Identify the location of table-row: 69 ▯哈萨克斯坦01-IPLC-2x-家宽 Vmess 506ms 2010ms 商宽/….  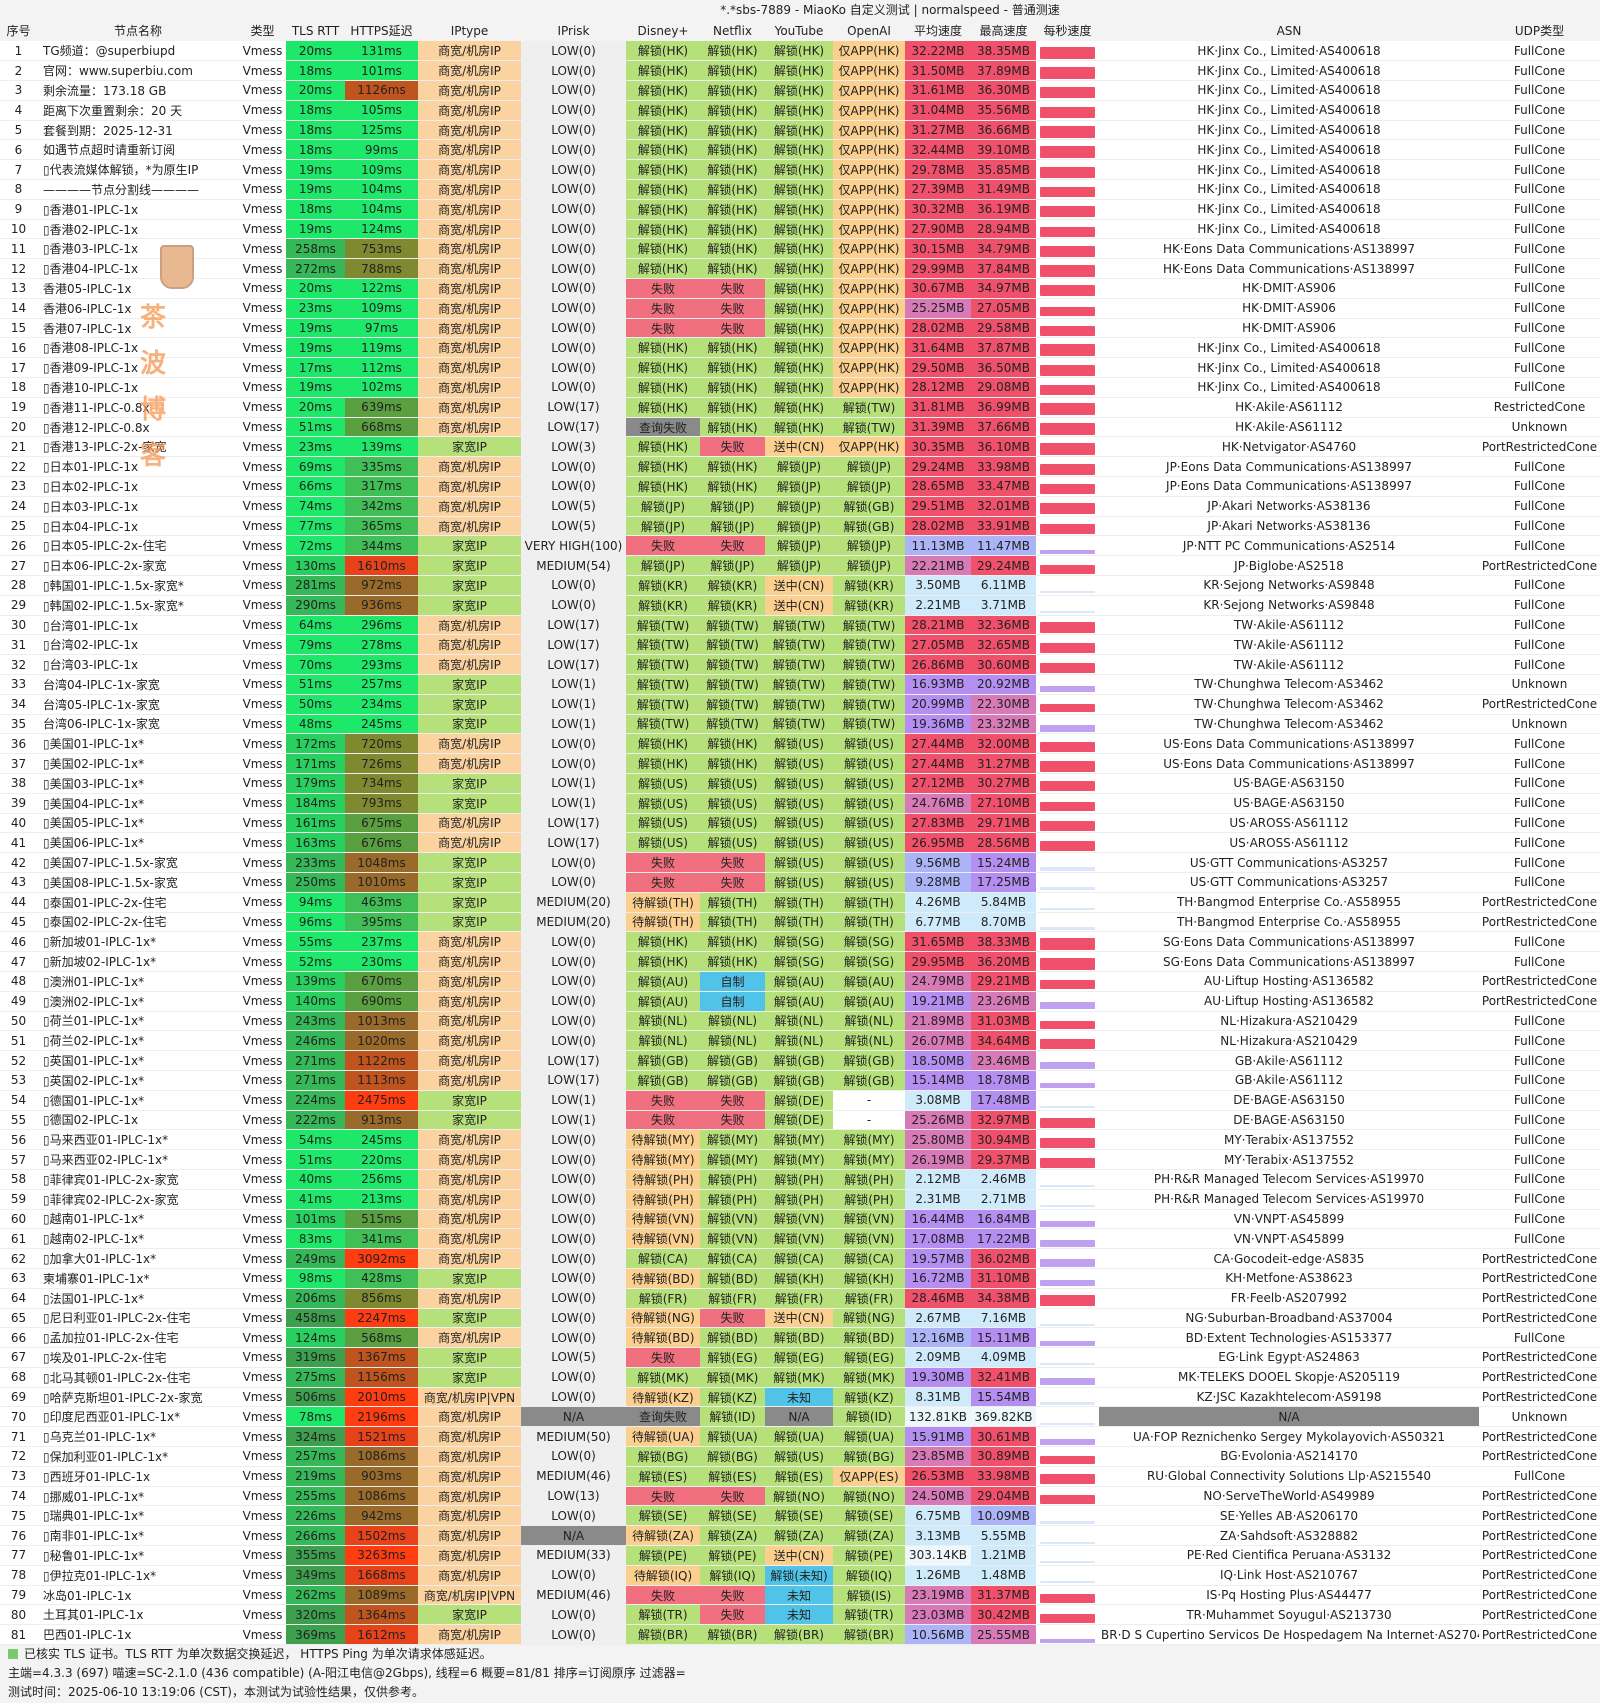
(800, 1397).